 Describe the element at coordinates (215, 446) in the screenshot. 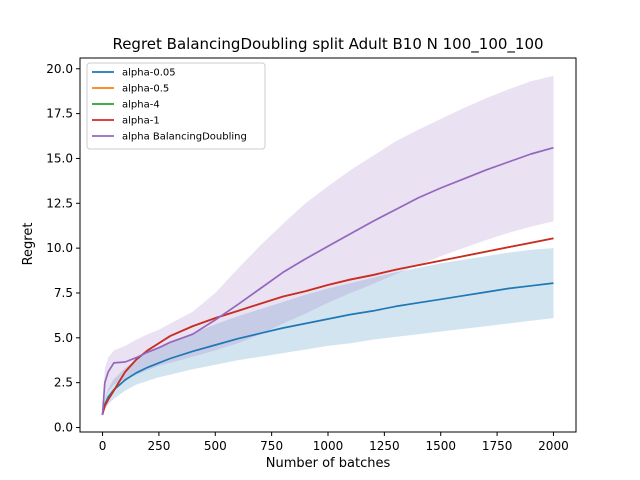

I see `x-tick-label: 500` at that location.